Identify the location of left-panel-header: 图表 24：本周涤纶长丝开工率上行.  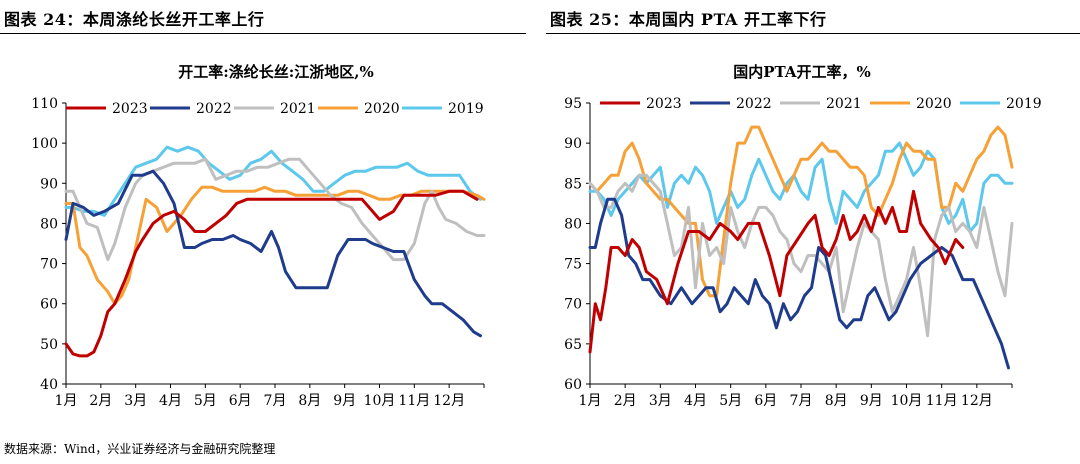
(263, 17).